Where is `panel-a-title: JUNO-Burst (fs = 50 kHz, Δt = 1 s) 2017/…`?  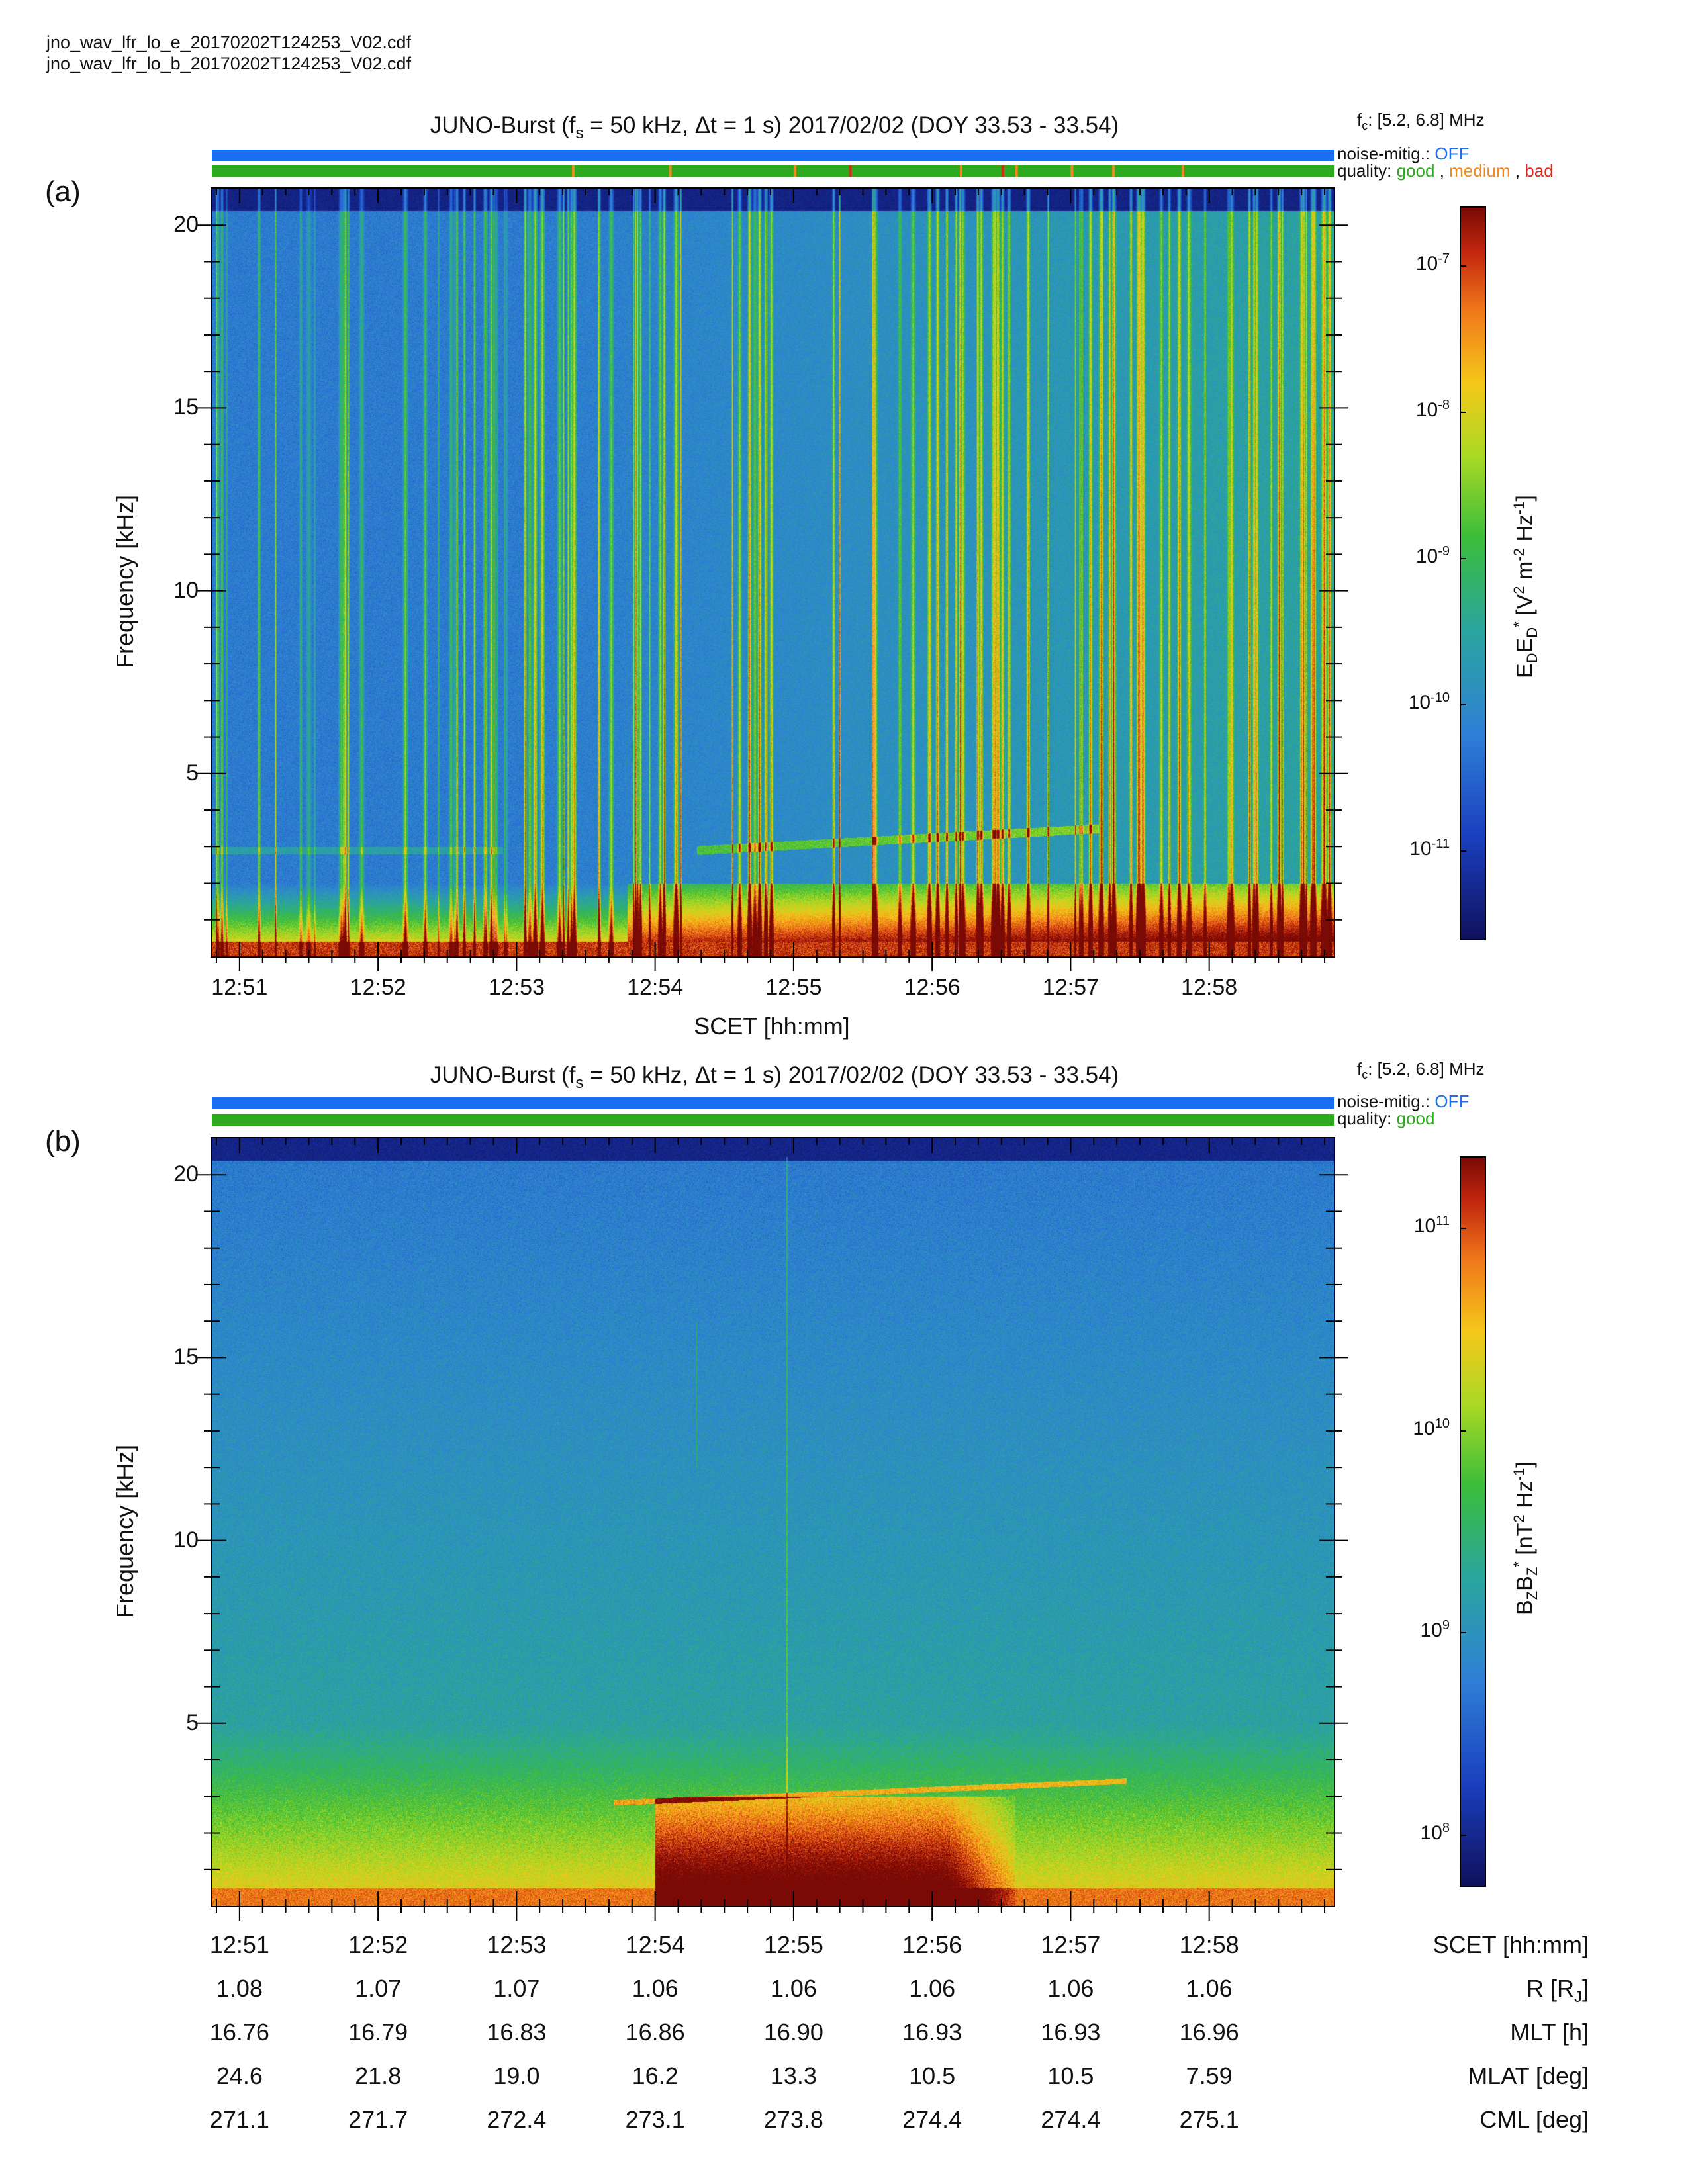
panel-a-title: JUNO-Burst (fs = 50 kHz, Δt = 1 s) 2017/… is located at coordinates (774, 127).